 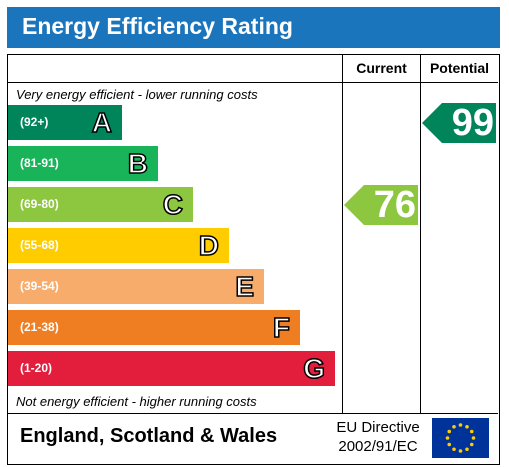 I want to click on band-letter-c: C, so click(x=173, y=204).